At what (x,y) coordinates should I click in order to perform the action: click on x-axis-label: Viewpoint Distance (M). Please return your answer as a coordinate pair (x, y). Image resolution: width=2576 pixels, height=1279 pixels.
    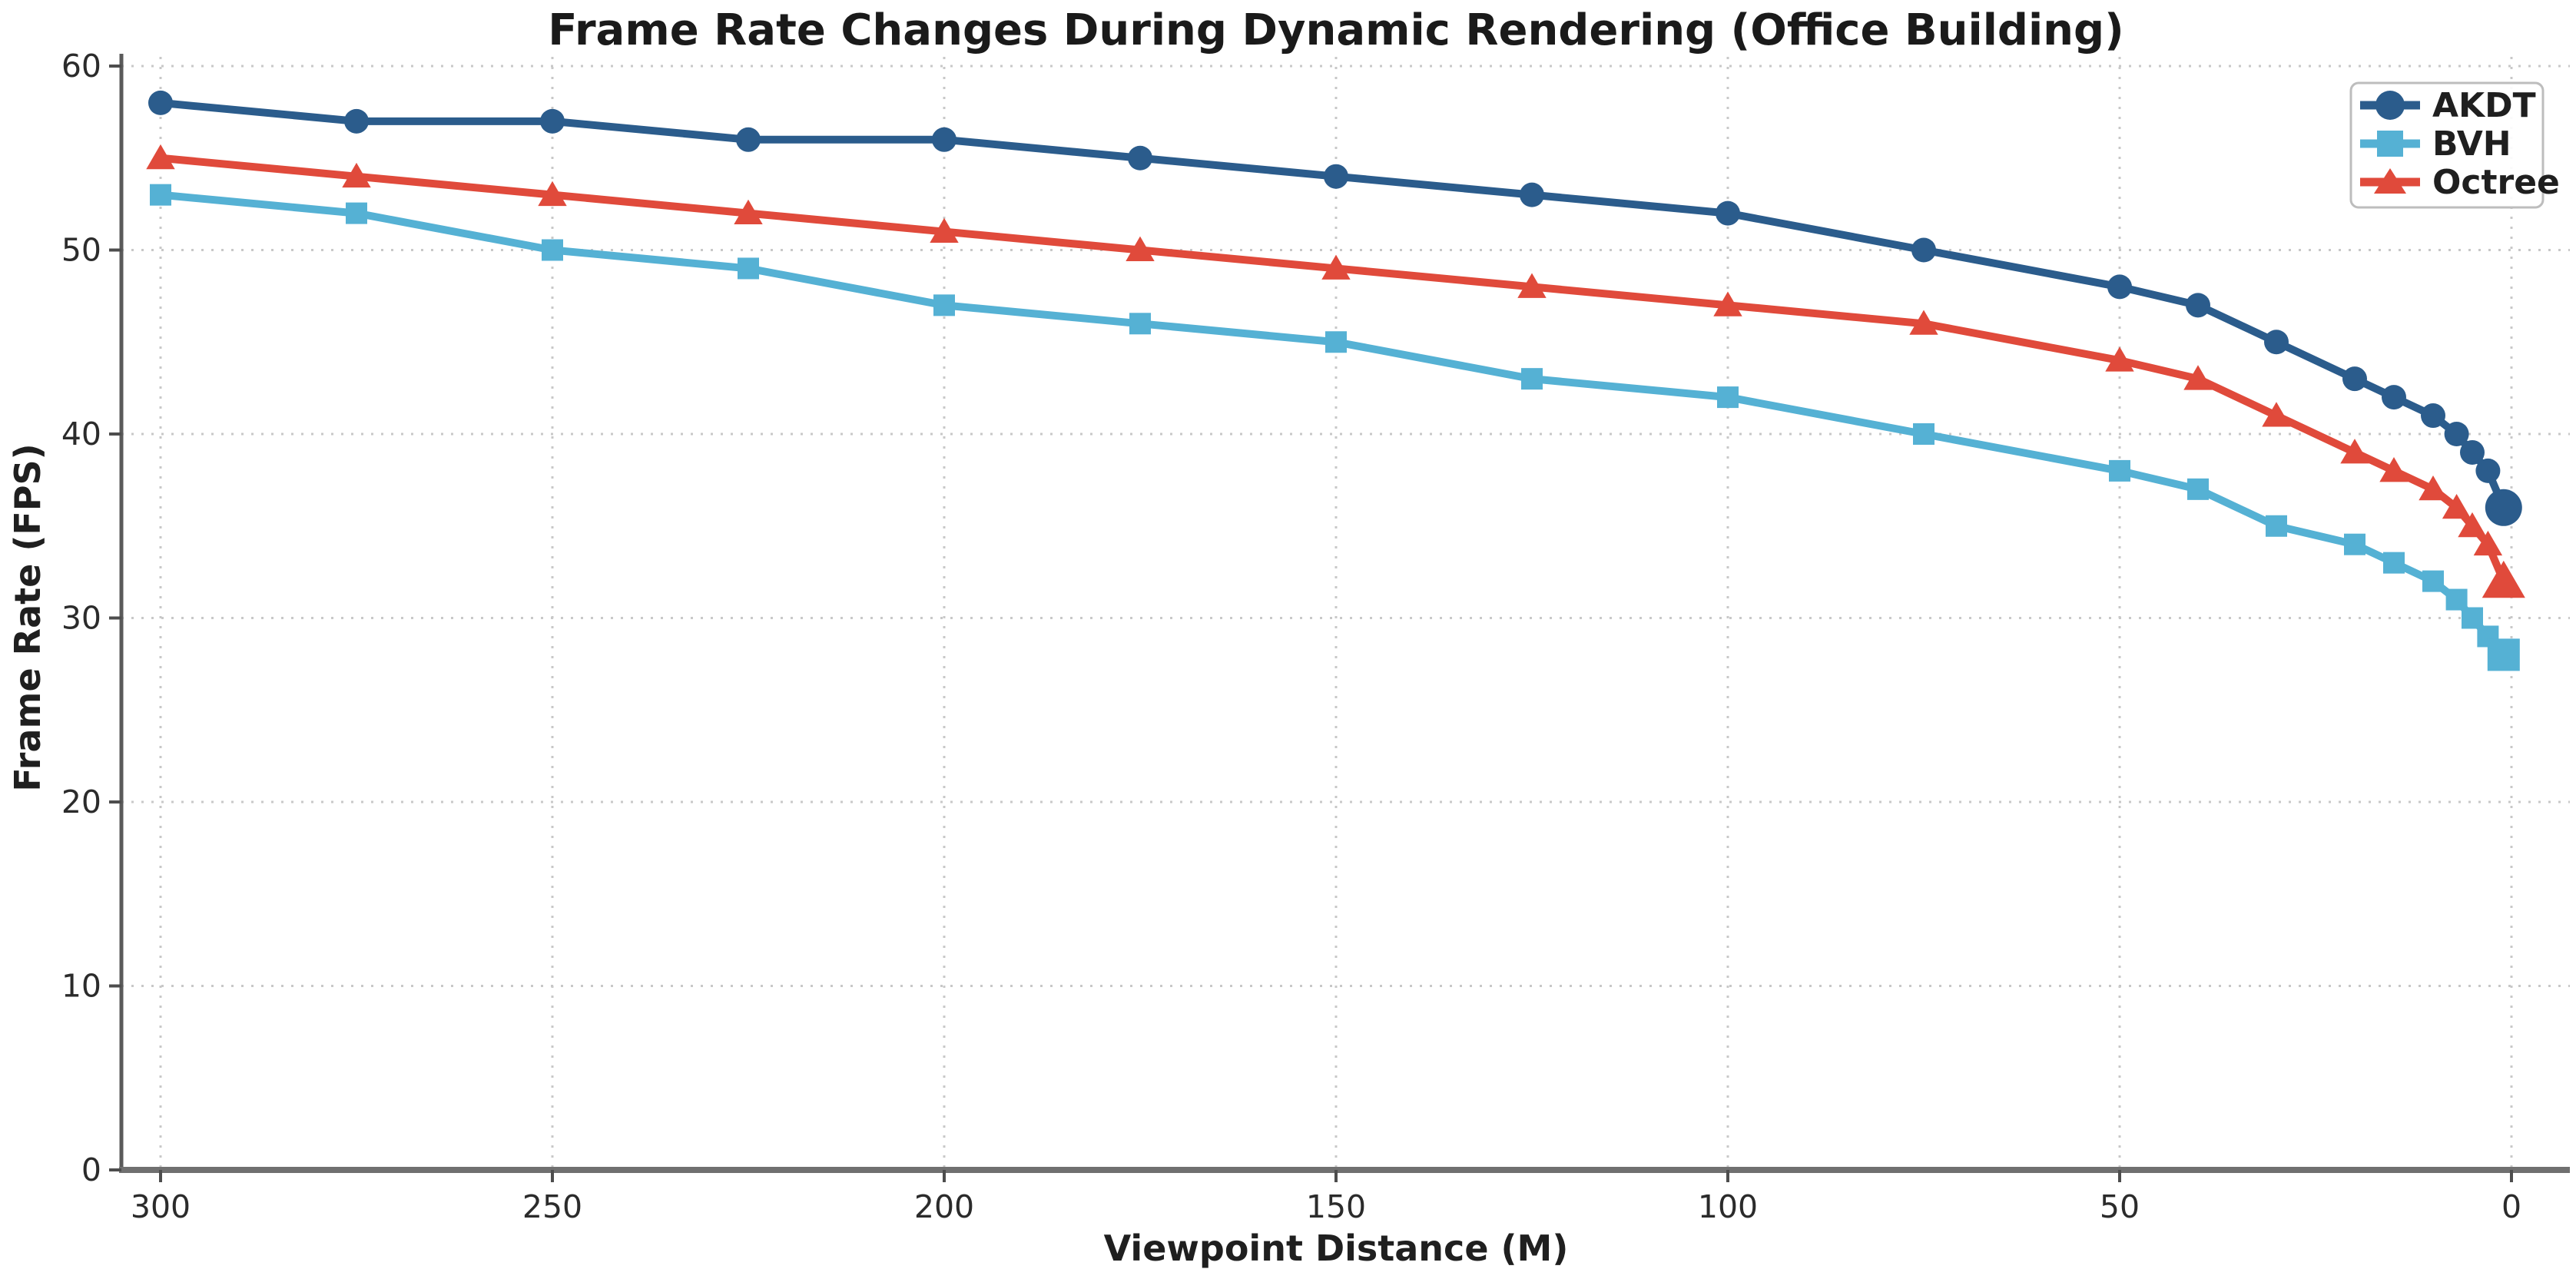
    Looking at the image, I should click on (1336, 1248).